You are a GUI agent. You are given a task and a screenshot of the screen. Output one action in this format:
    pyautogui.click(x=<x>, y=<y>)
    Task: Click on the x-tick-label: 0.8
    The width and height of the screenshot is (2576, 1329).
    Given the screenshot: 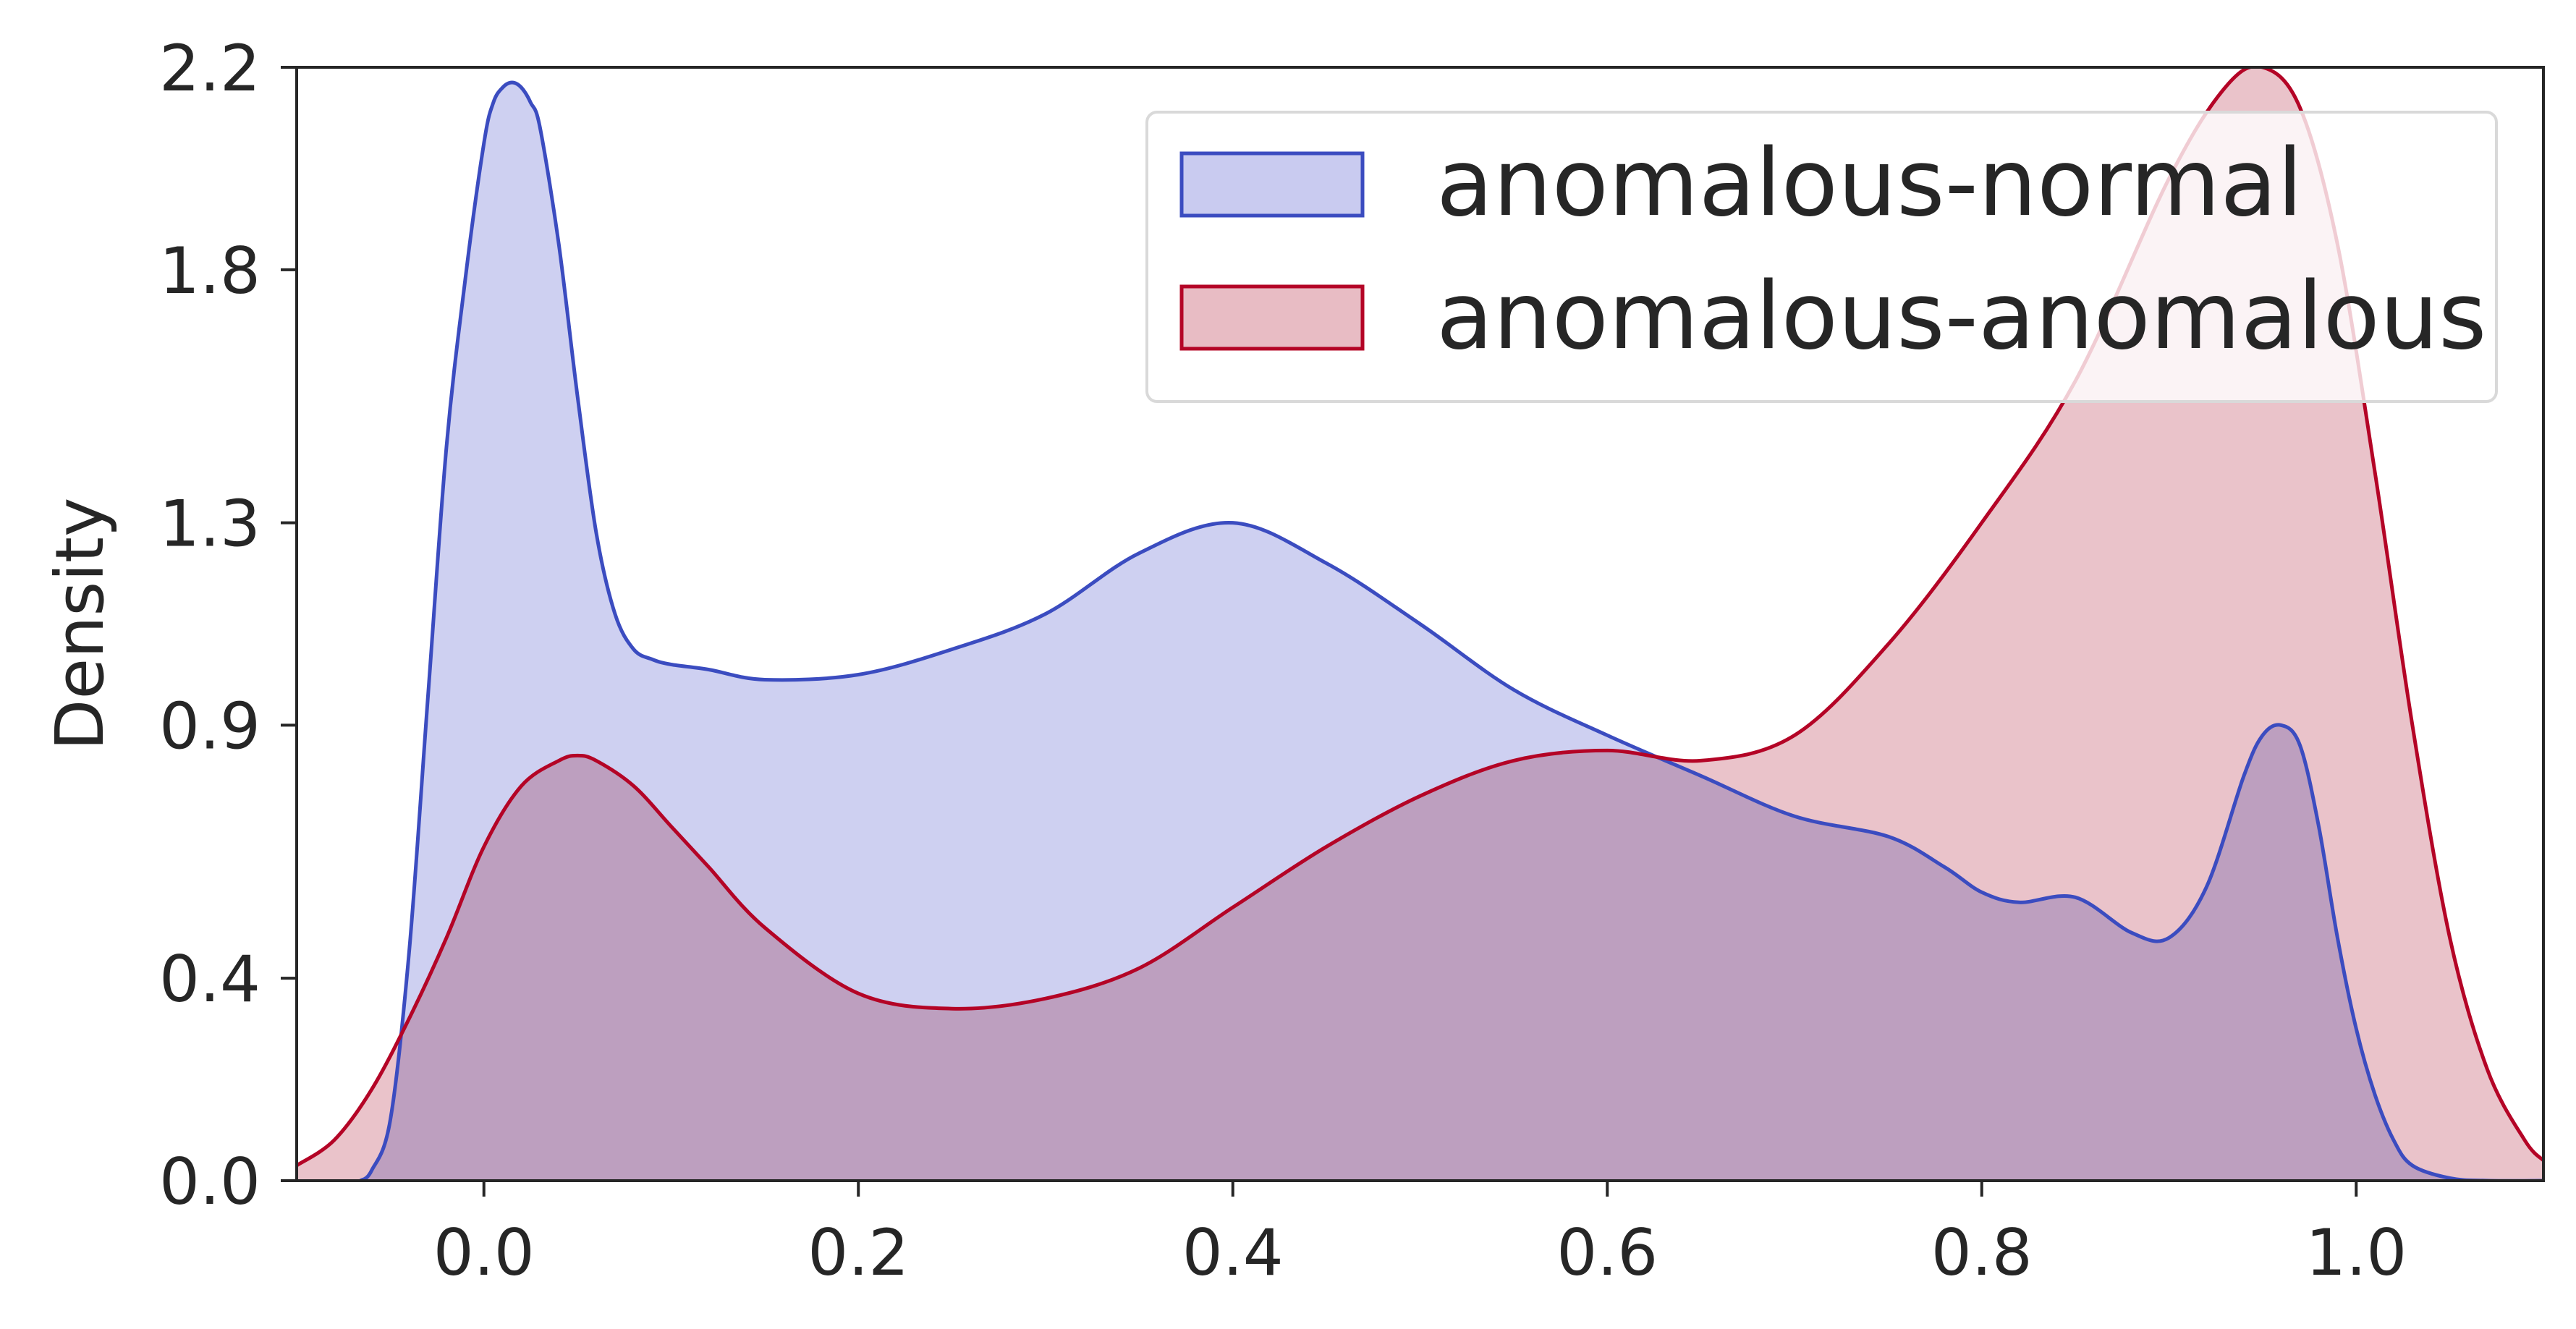 What is the action you would take?
    pyautogui.click(x=1982, y=1252)
    